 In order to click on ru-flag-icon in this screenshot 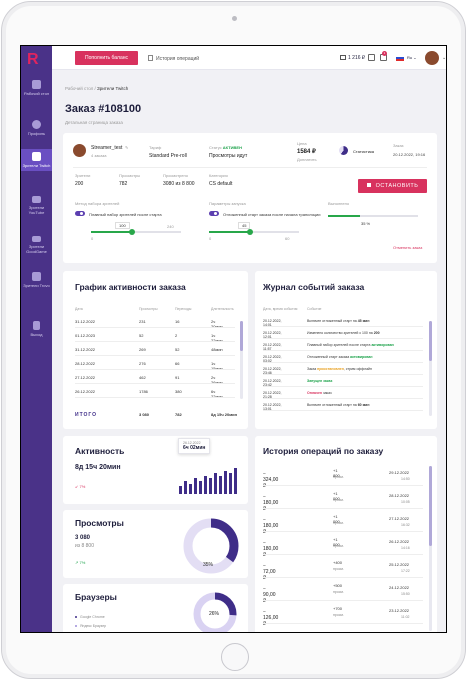, I will do `click(400, 58)`.